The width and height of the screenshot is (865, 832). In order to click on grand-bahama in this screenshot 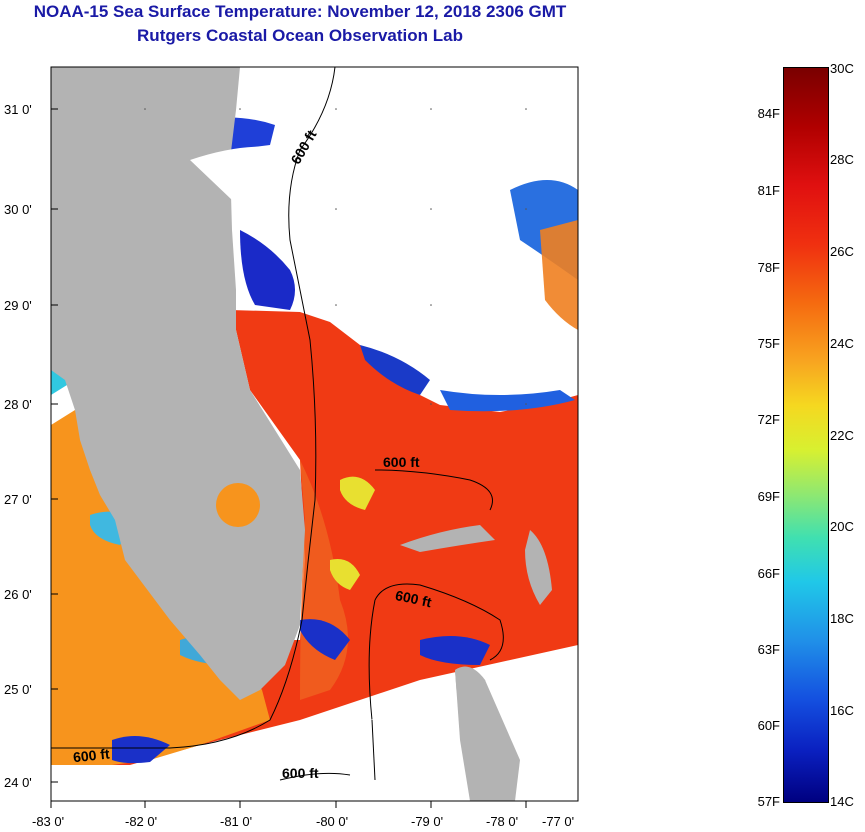, I will do `click(447, 538)`.